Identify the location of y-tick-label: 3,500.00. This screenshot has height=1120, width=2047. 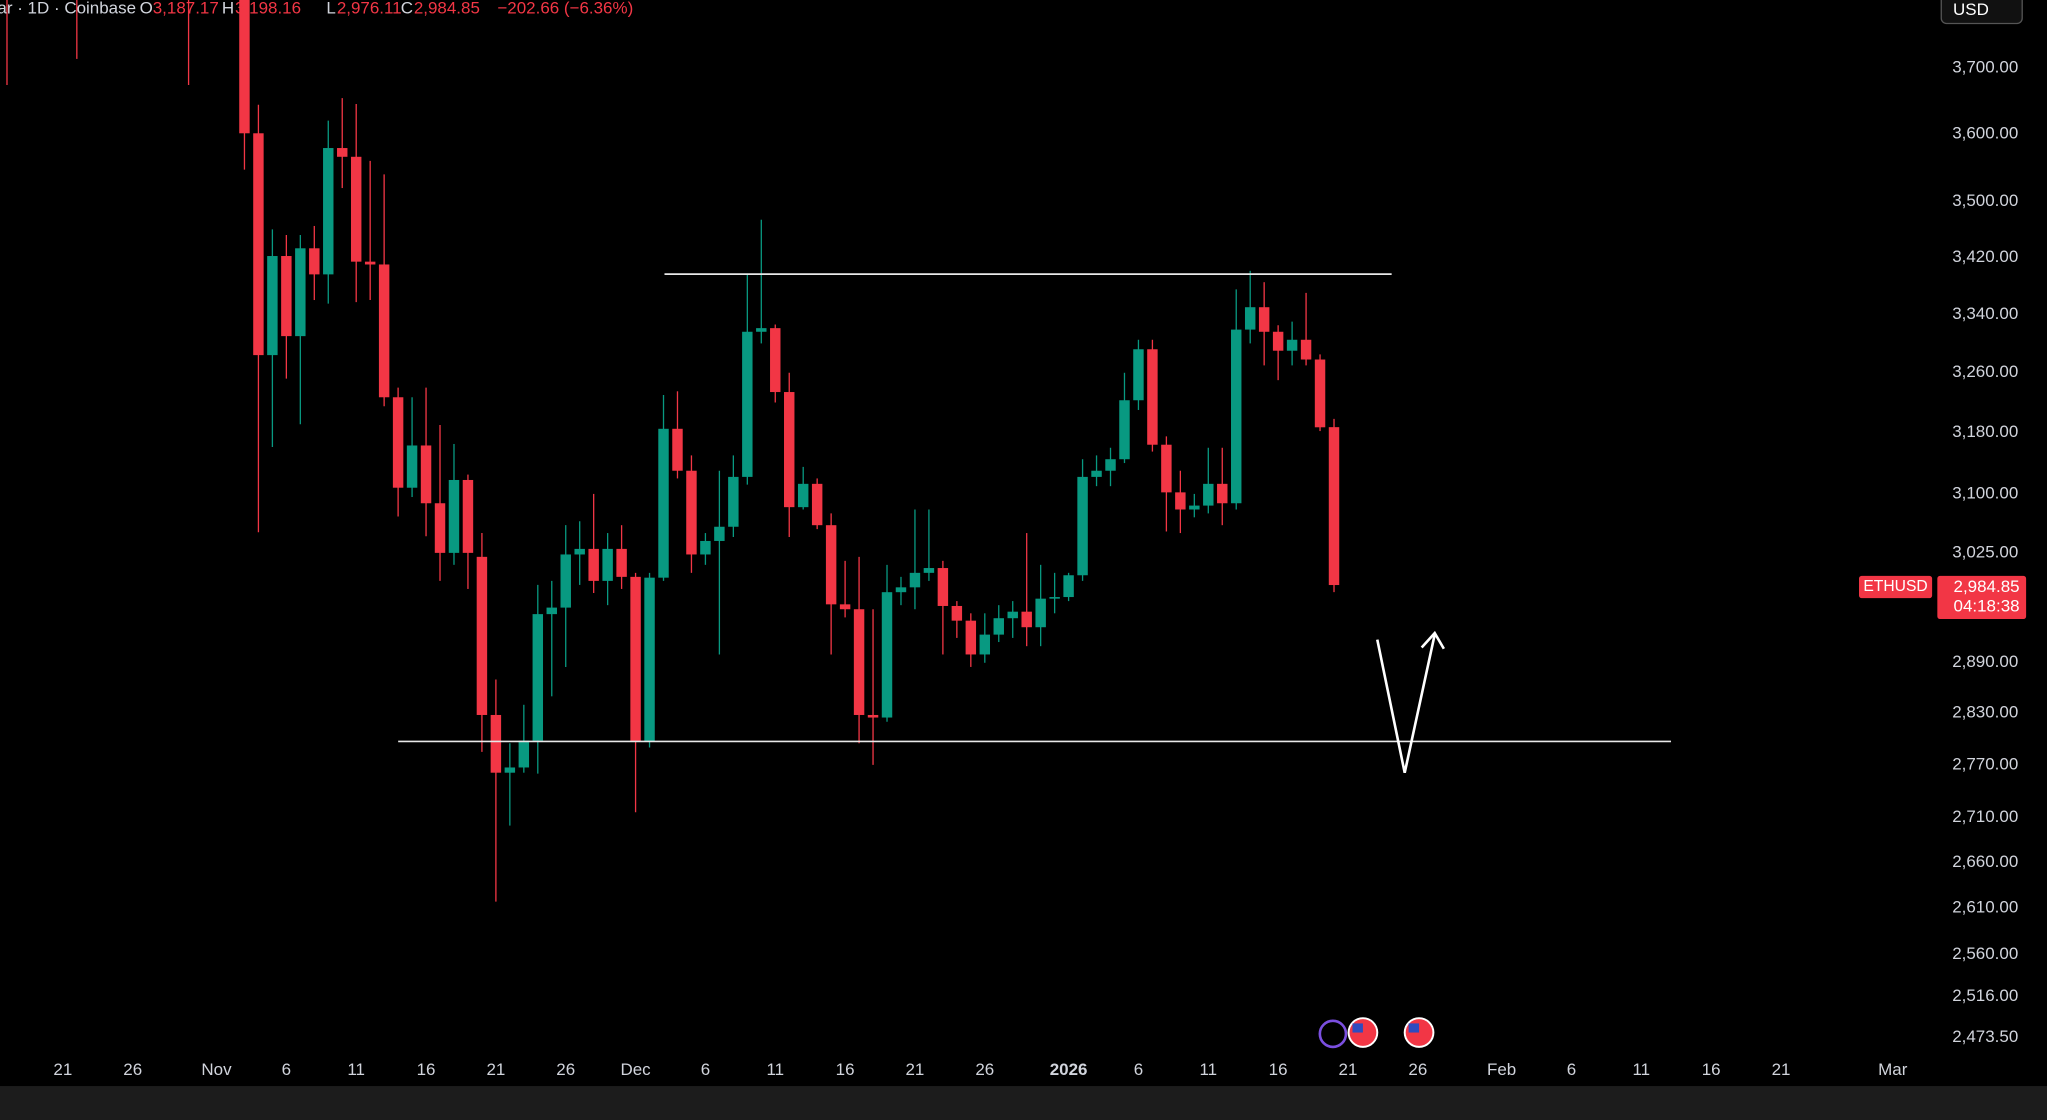
(1985, 200).